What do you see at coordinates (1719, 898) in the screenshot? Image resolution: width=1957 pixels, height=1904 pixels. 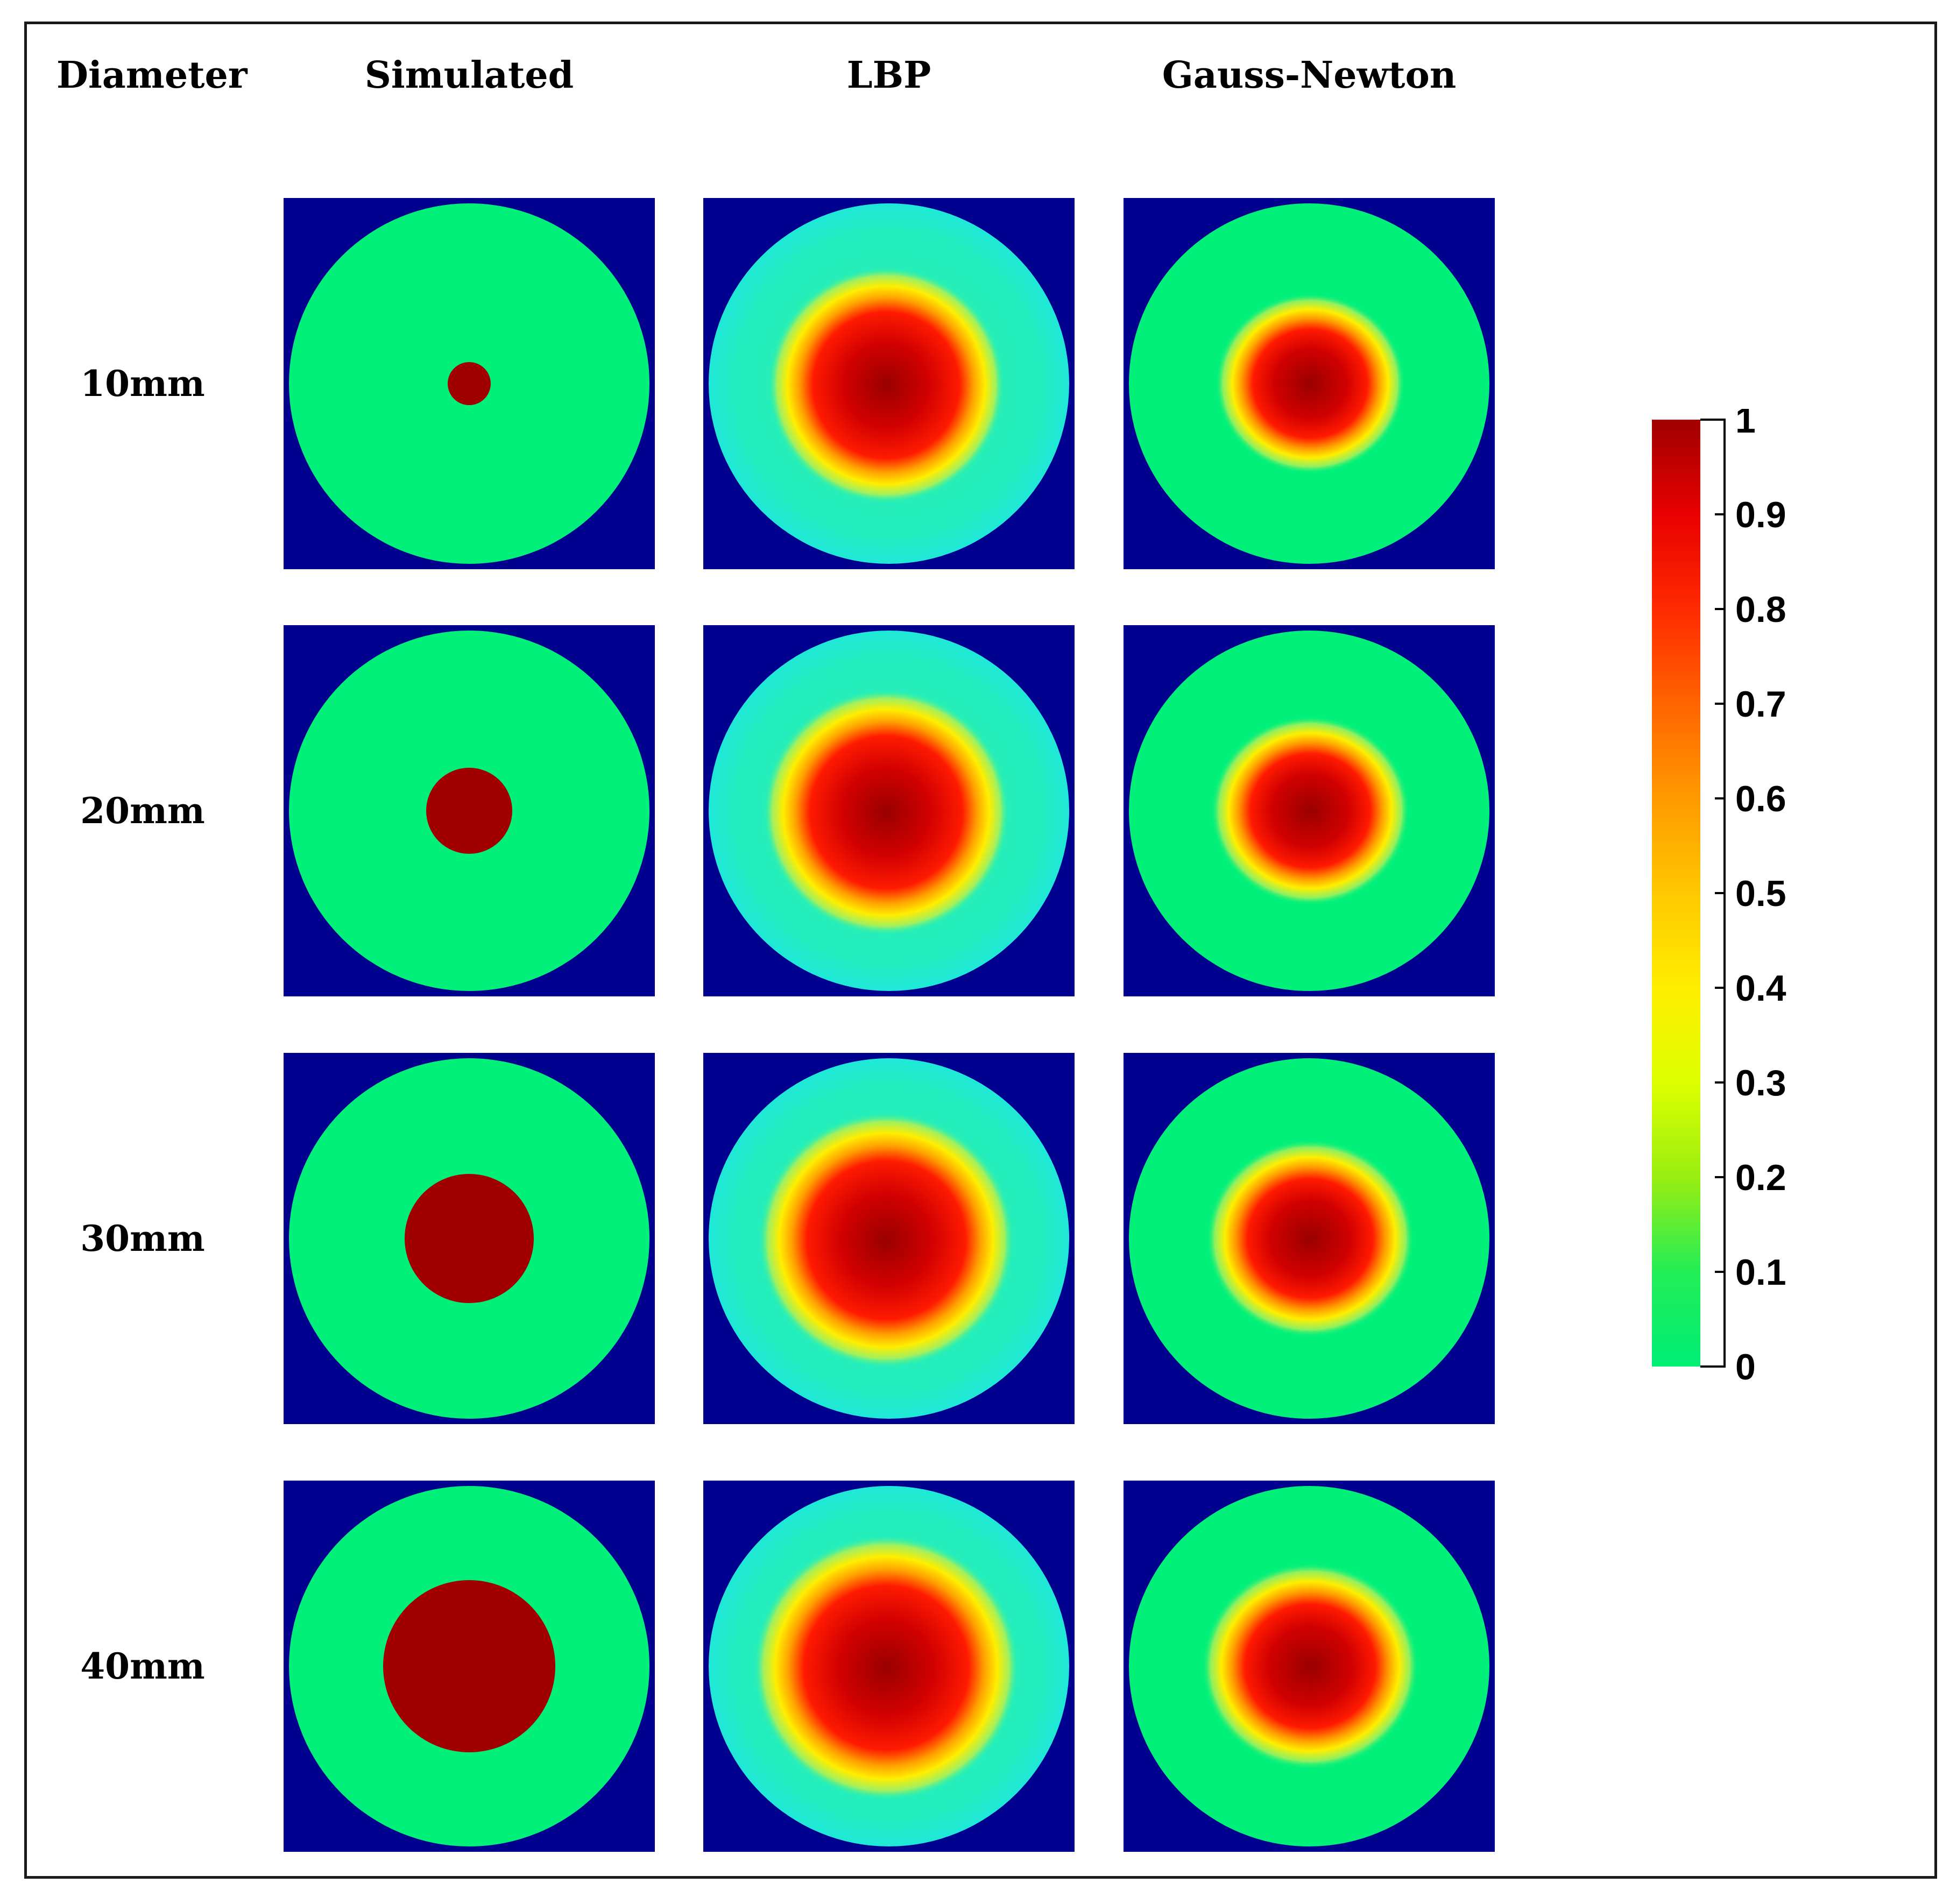 I see `colorbar: 0 0.1 0.2 0.3 0.4 0.5 0.6 0.7 0.8 0.9 1` at bounding box center [1719, 898].